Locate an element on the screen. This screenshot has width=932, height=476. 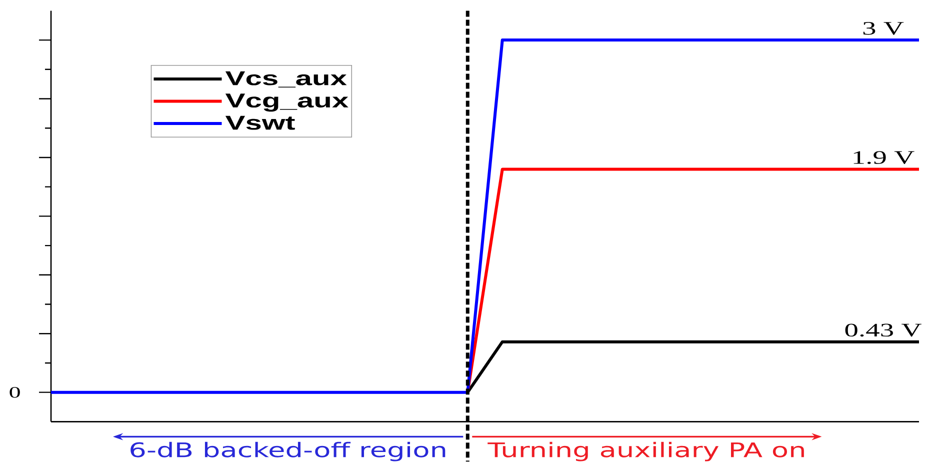
legend-label: Vcs_aux is located at coordinates (286, 79).